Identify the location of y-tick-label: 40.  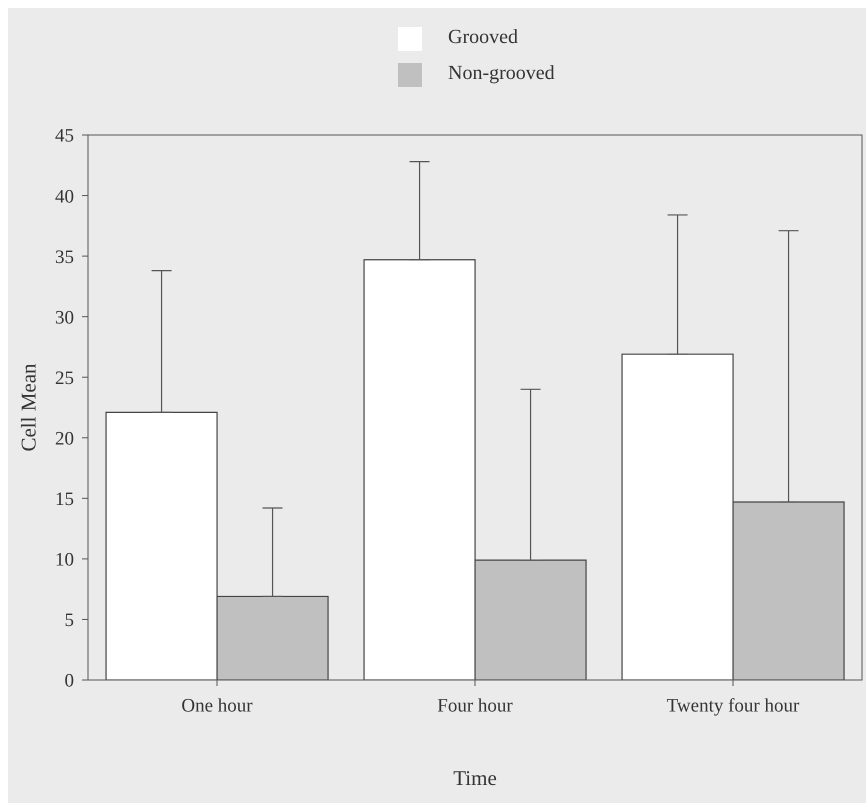
(64, 197).